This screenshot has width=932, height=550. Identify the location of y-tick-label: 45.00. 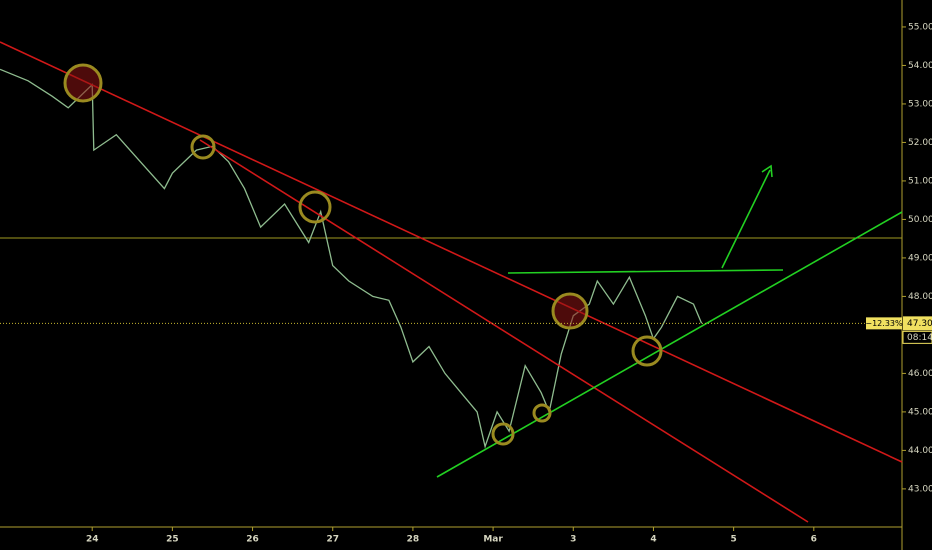
(920, 412).